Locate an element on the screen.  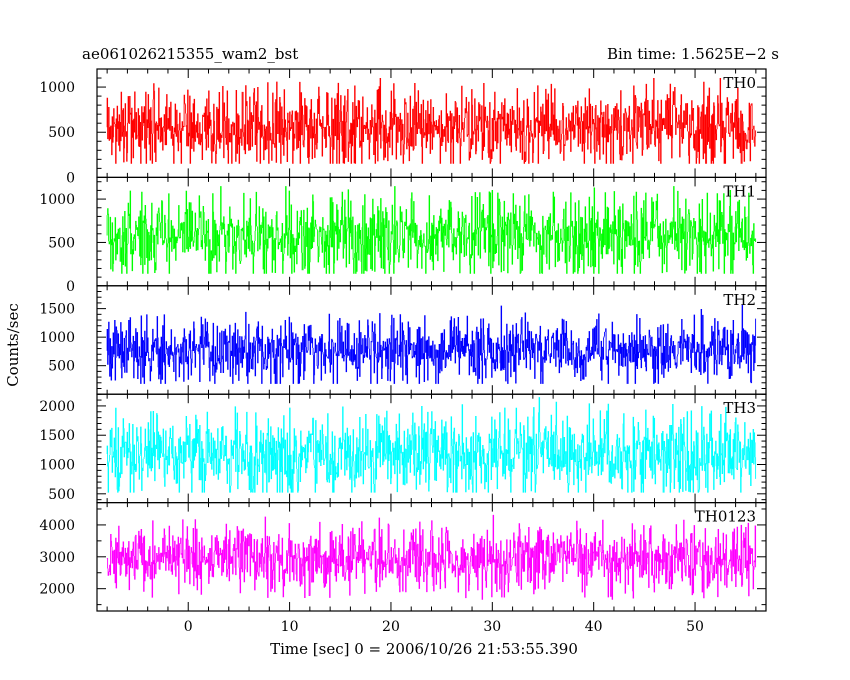
panel-label-th1: TH1 is located at coordinates (739, 191).